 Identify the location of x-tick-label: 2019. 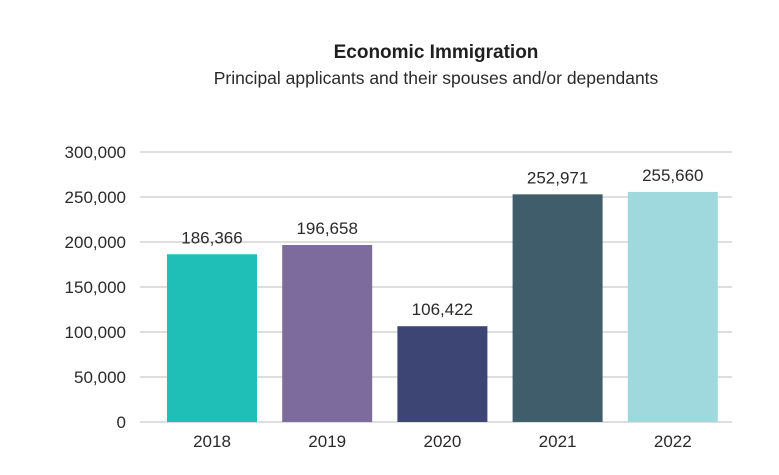
(327, 441).